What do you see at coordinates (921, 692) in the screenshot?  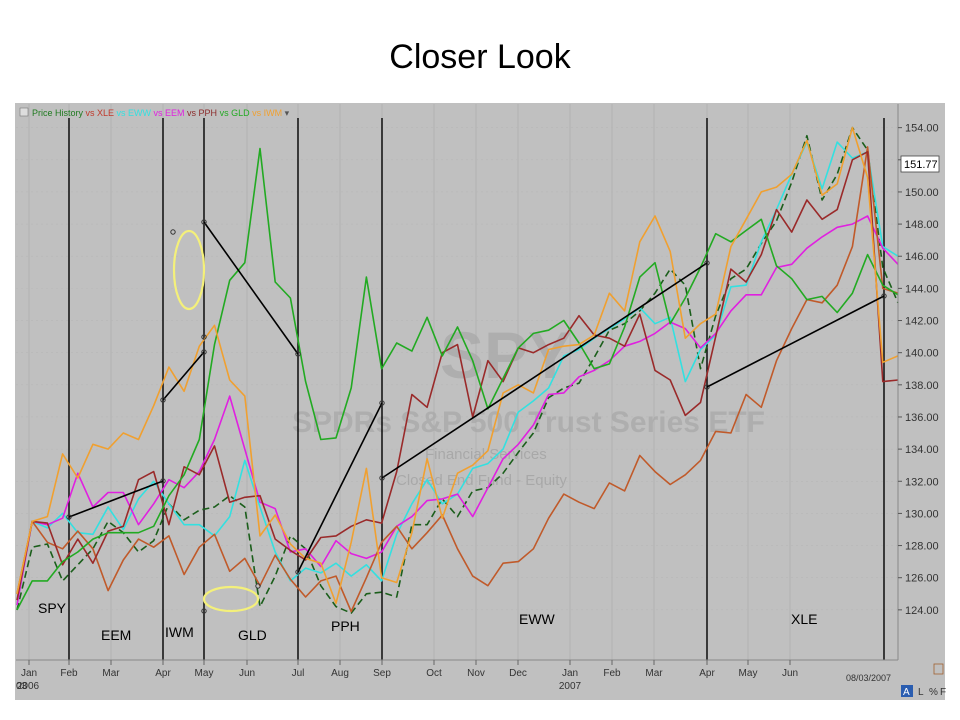 I see `toolbar-l: L` at bounding box center [921, 692].